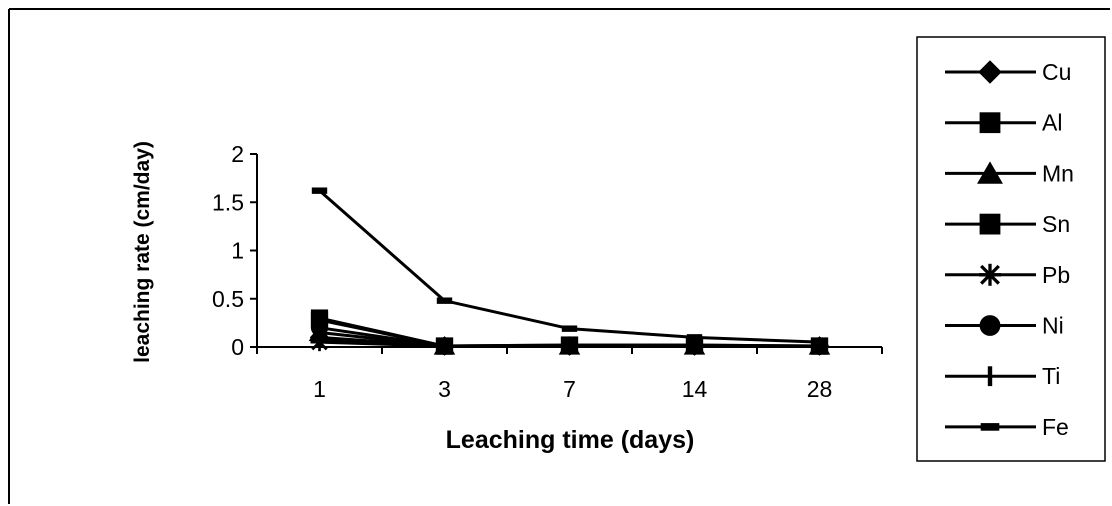  What do you see at coordinates (1007, 427) in the screenshot?
I see `legend-item-fe: Fe` at bounding box center [1007, 427].